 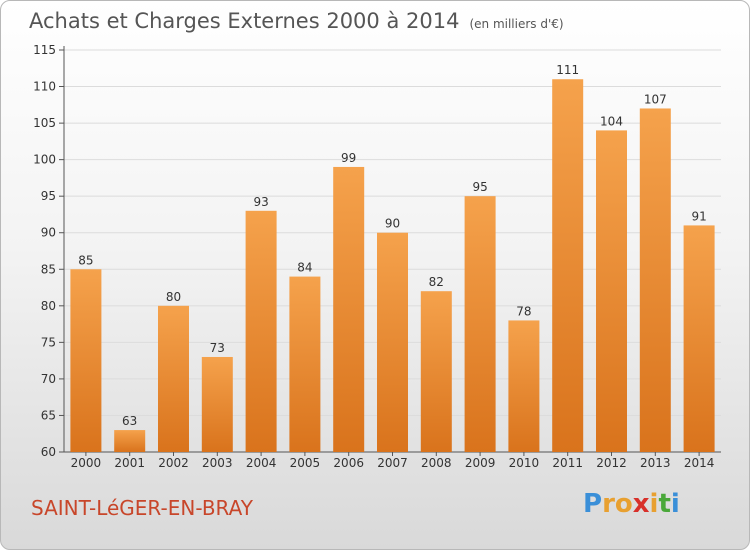 What do you see at coordinates (436, 371) in the screenshot?
I see `bar-2008` at bounding box center [436, 371].